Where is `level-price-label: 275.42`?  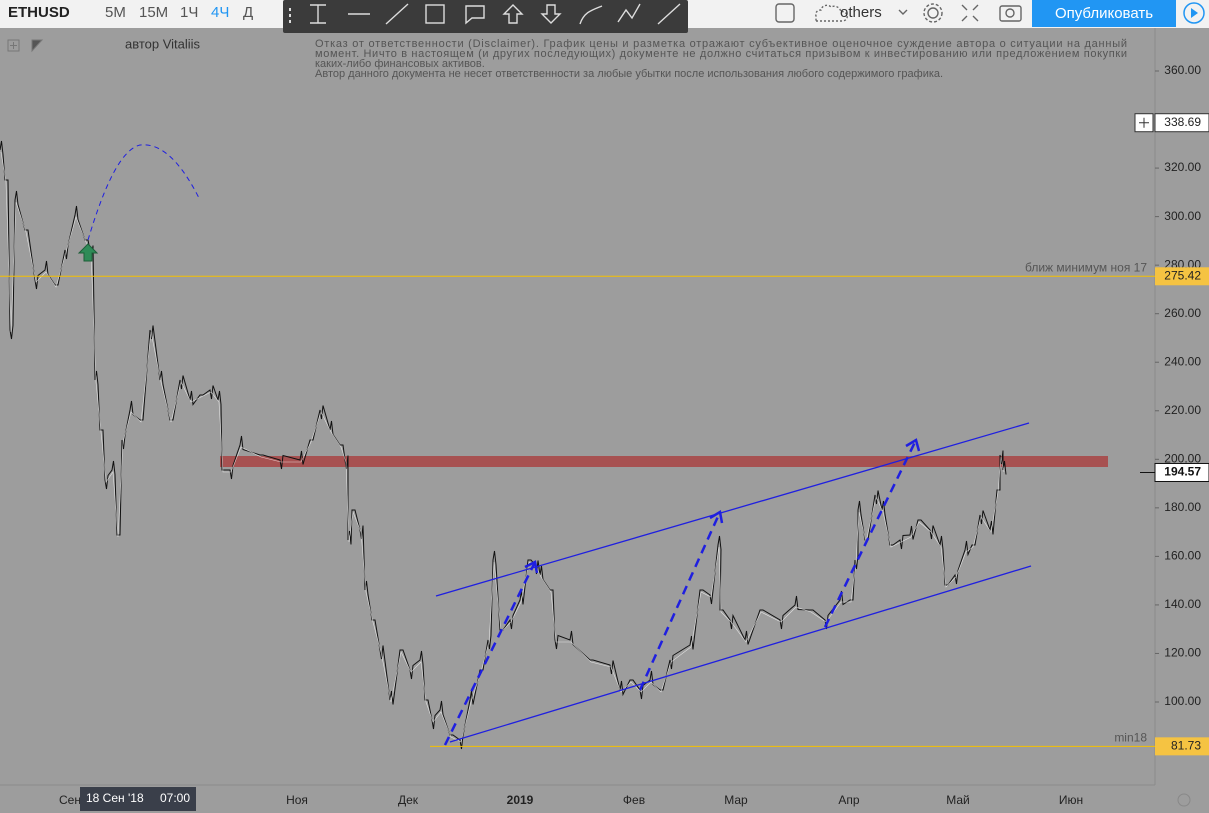
level-price-label: 275.42 is located at coordinates (1182, 275).